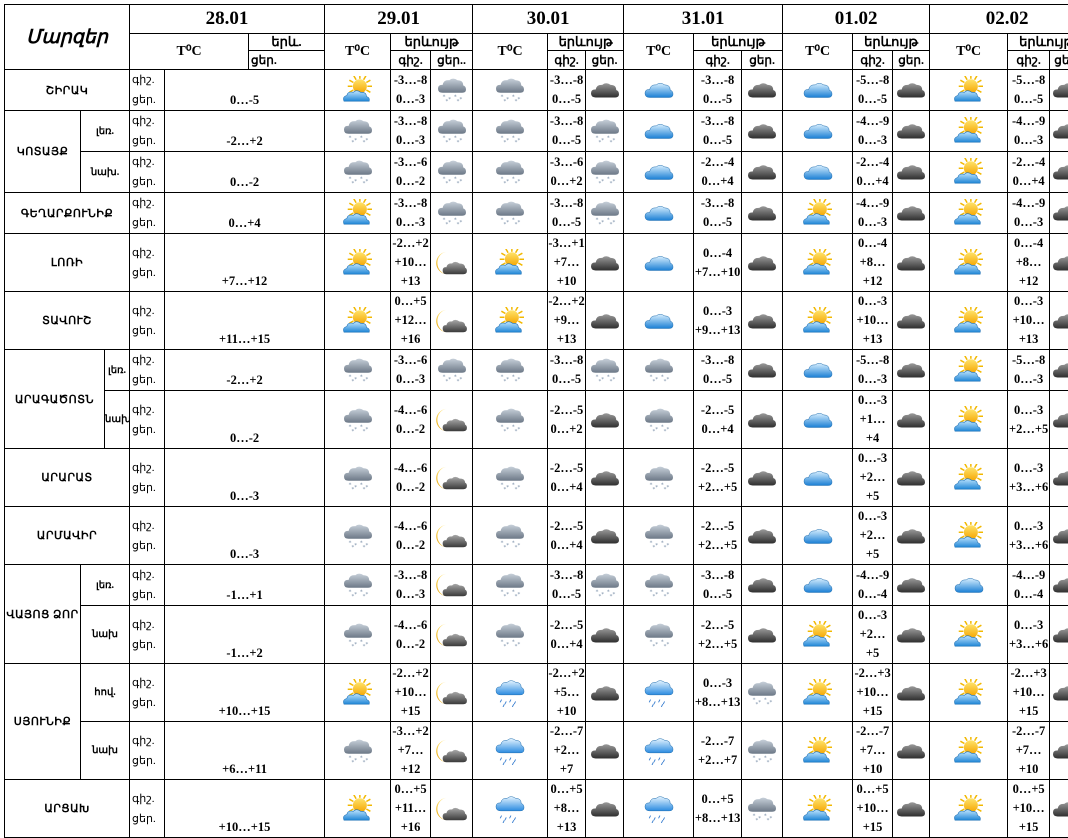  What do you see at coordinates (452, 213) in the screenshot?
I see `night-phenomenon-cell: ******` at bounding box center [452, 213].